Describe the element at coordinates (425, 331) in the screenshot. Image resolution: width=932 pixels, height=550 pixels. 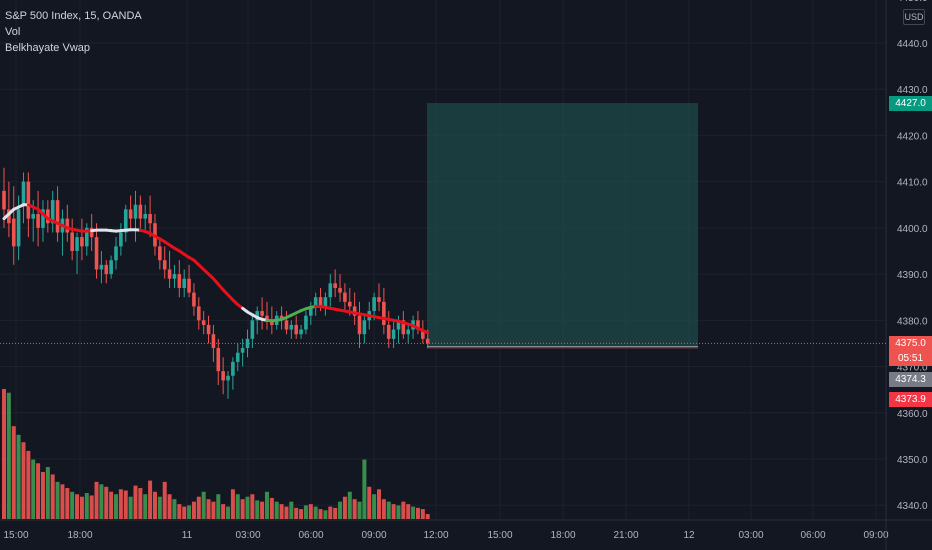
I see `vwap-line-segment` at that location.